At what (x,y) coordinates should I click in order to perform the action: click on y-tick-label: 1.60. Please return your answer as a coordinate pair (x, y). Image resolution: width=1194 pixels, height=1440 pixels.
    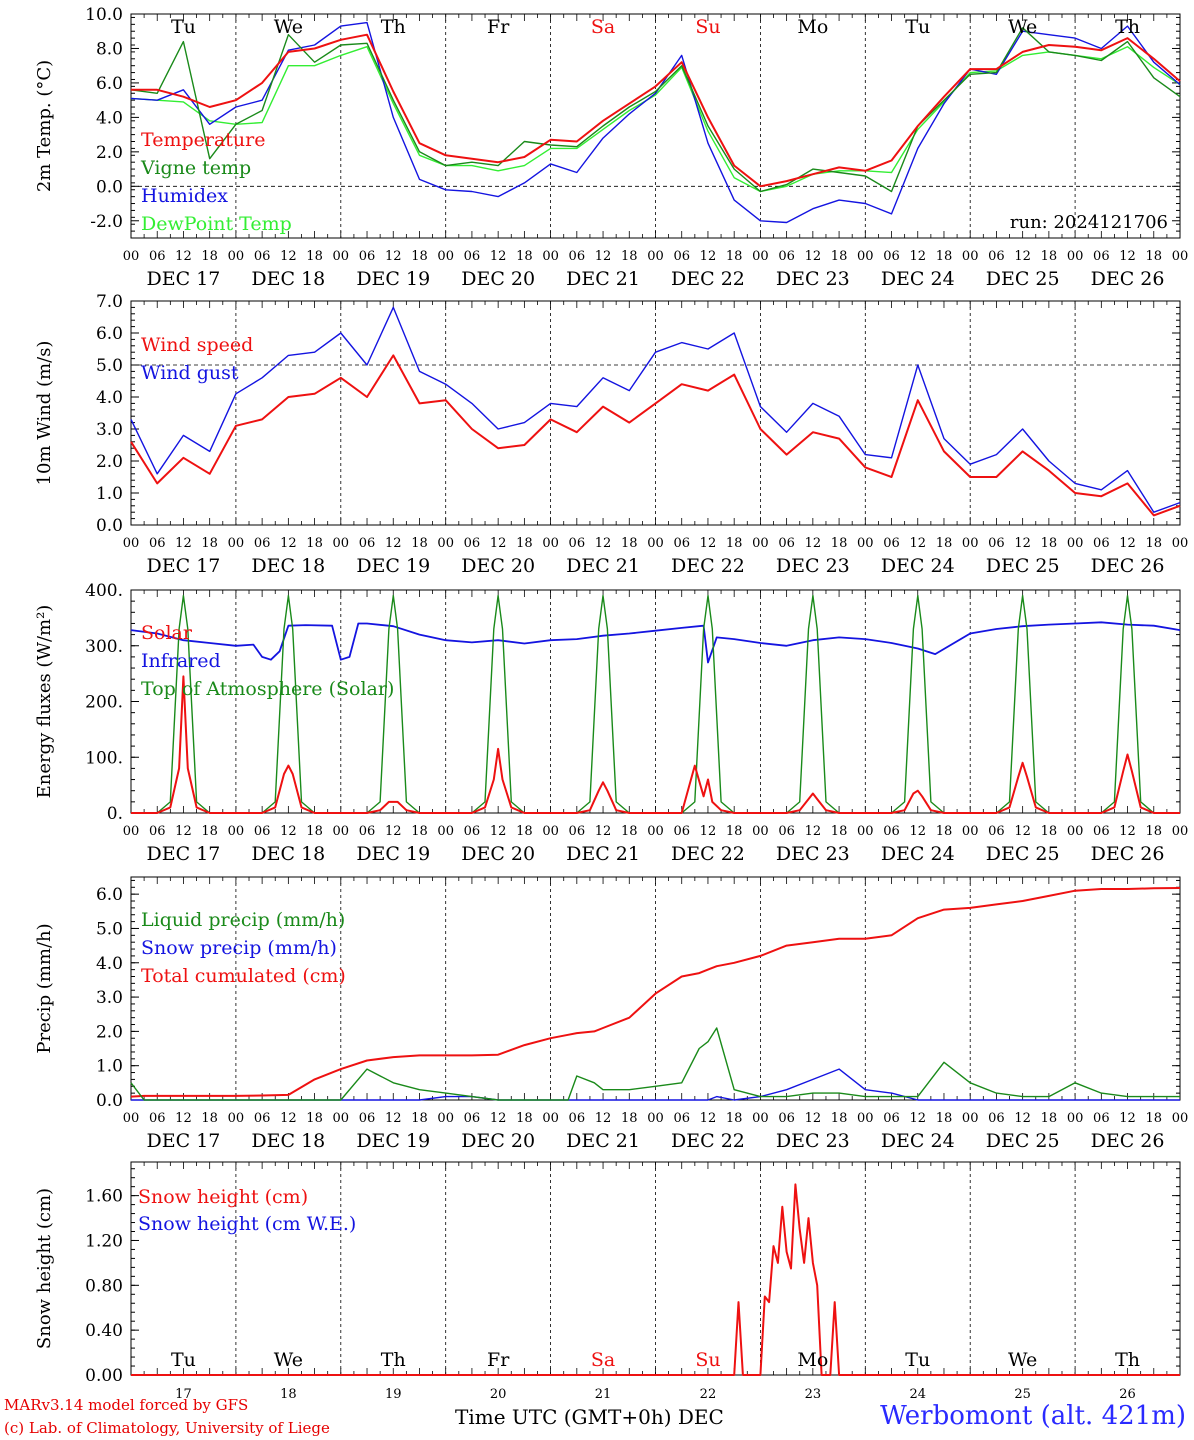
    Looking at the image, I should click on (104, 1197).